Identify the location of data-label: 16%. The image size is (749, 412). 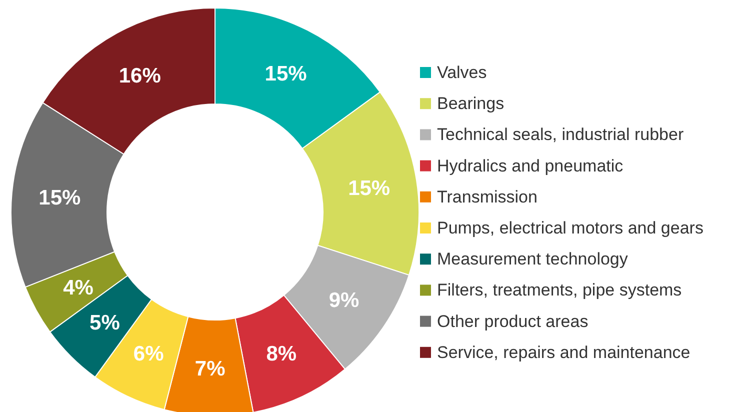
(140, 76).